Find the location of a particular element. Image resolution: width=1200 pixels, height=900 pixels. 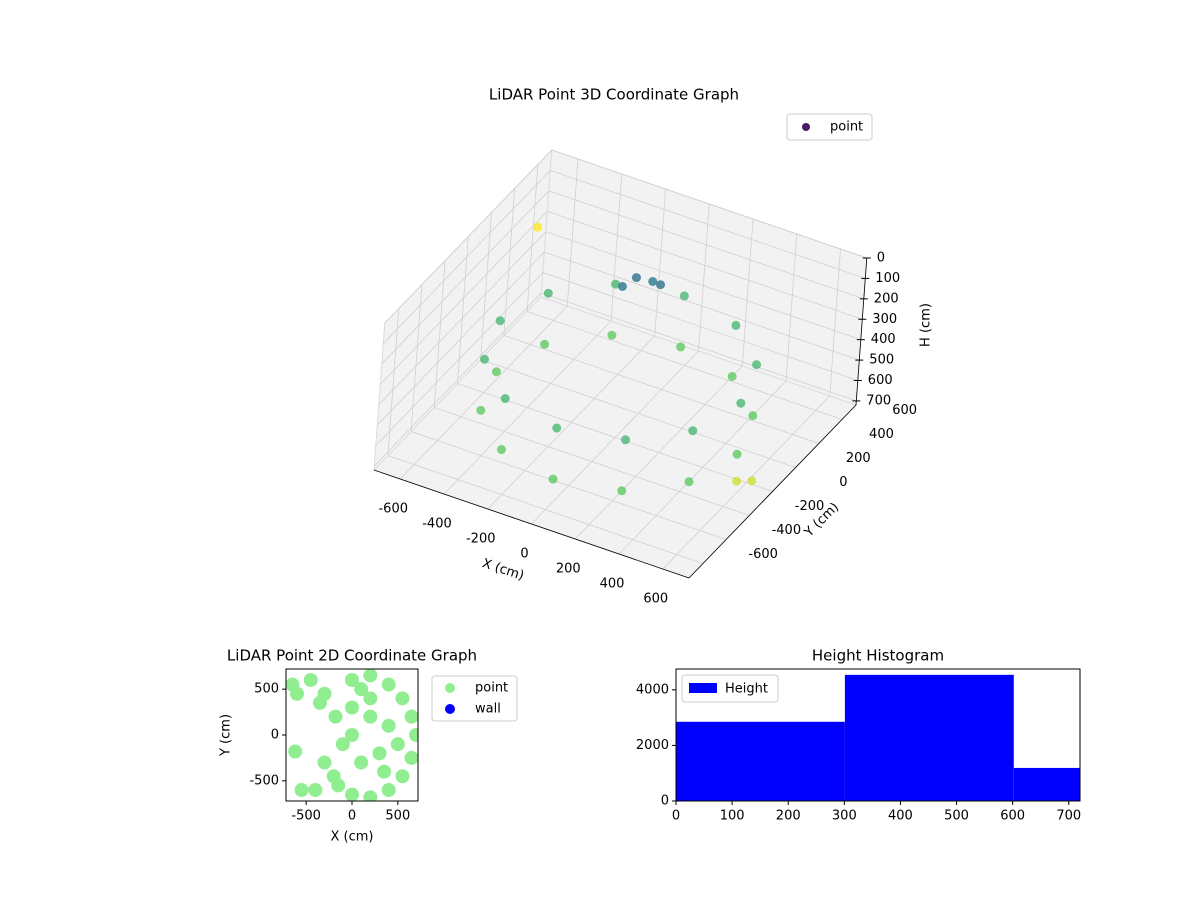

chart-title: Height Histogram is located at coordinates (878, 656).